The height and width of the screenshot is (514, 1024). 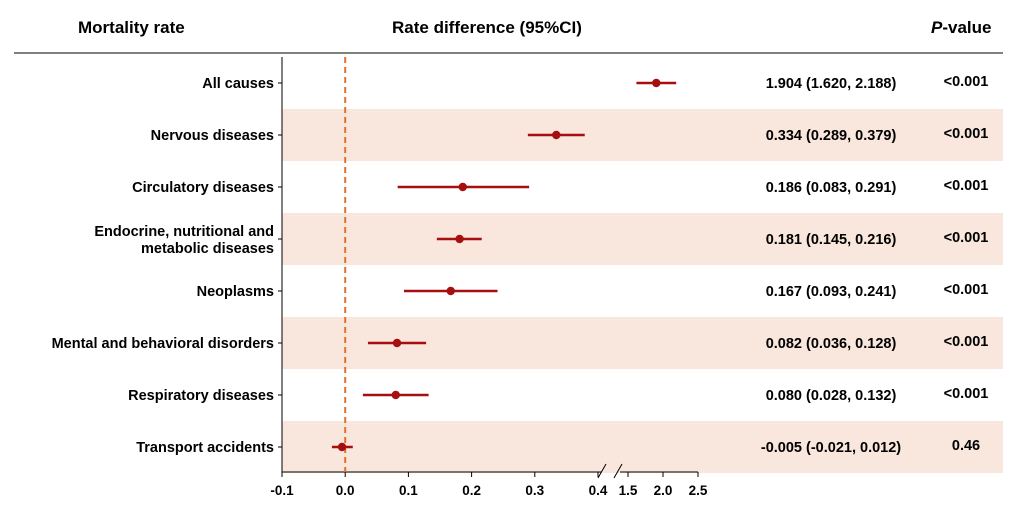 I want to click on x-tick-label: 0.2, so click(x=471, y=490).